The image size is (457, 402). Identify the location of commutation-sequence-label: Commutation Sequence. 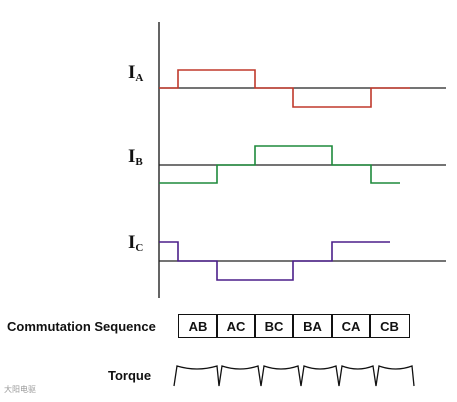
(81, 326).